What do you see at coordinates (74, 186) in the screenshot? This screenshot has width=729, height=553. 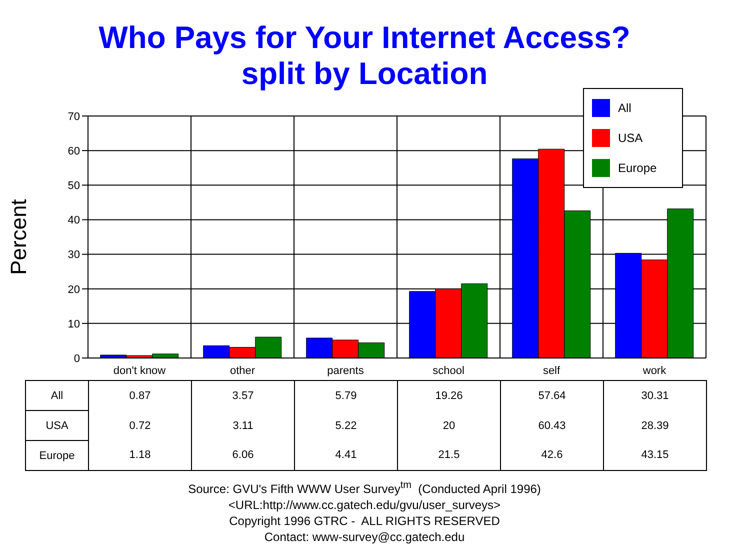 I see `y-tick-label: 50` at bounding box center [74, 186].